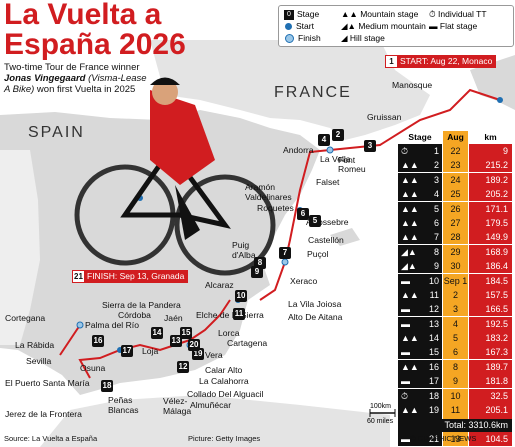 This screenshot has width=515, height=447. I want to click on label-france: FRANCE, so click(313, 92).